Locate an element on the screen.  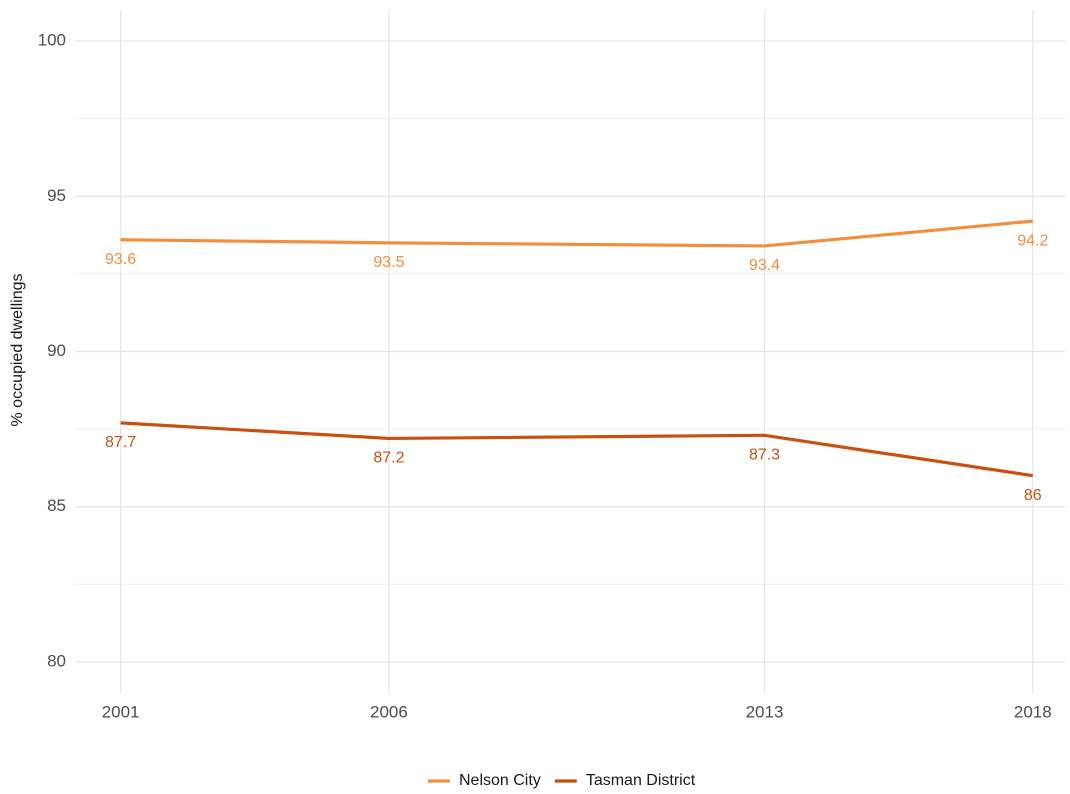
y-tick-label: 85 is located at coordinates (56, 505).